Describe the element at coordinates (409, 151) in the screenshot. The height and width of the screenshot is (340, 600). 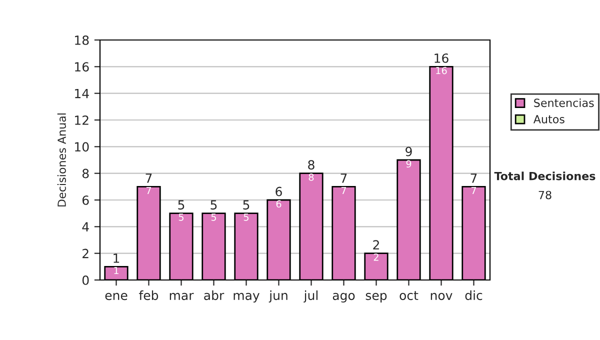
I see `total-label: 9` at that location.